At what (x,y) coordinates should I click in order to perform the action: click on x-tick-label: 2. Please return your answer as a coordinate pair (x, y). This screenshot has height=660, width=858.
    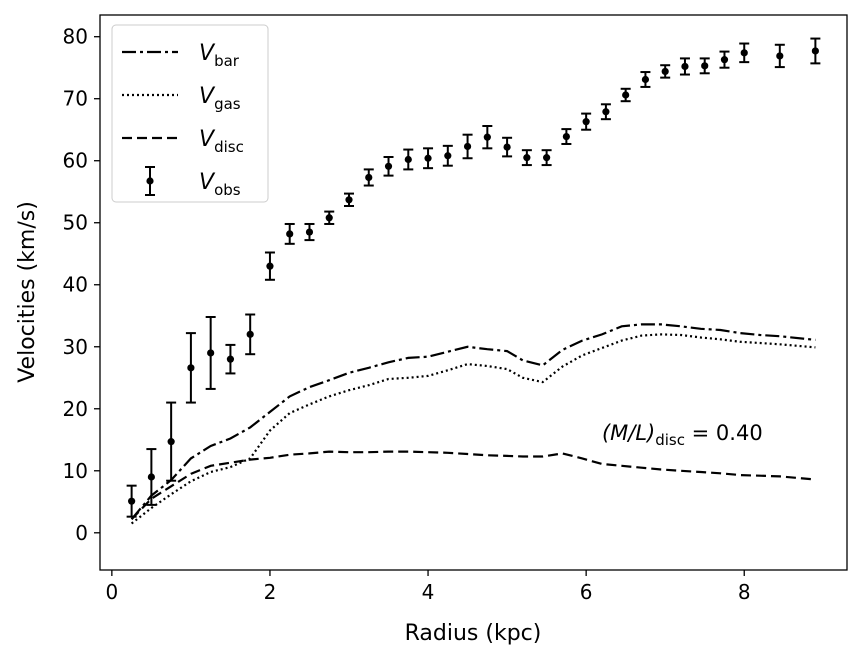
    Looking at the image, I should click on (270, 592).